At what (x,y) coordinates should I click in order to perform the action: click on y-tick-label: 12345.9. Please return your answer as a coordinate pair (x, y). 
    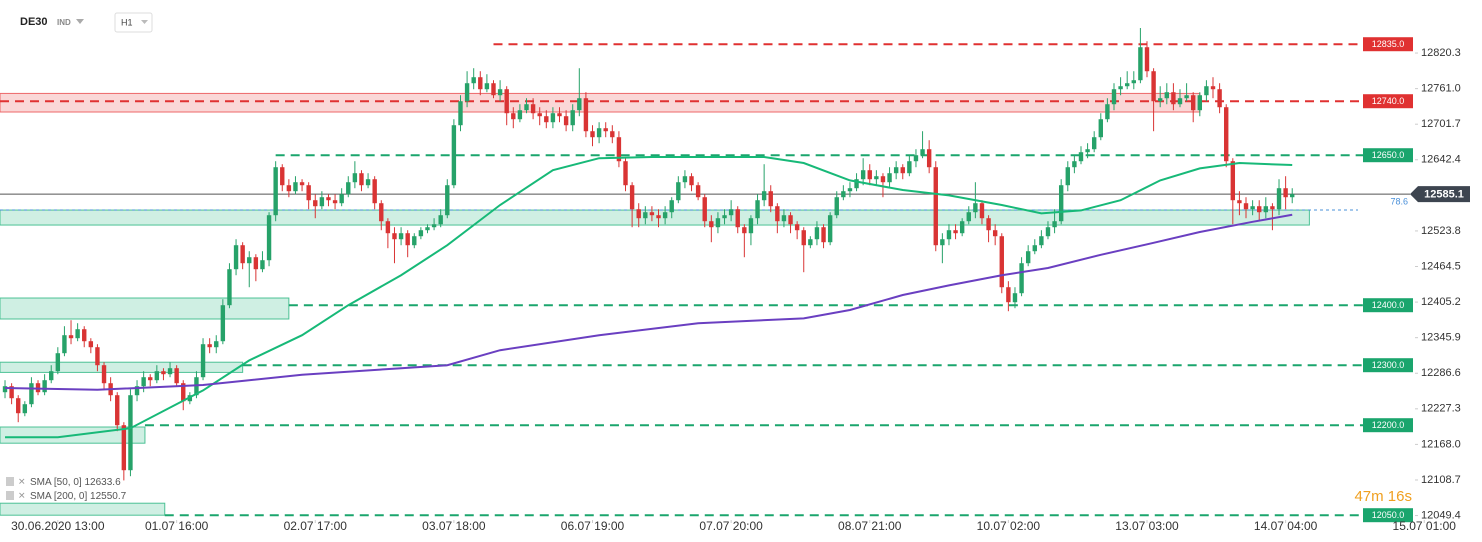
    Looking at the image, I should click on (1441, 338).